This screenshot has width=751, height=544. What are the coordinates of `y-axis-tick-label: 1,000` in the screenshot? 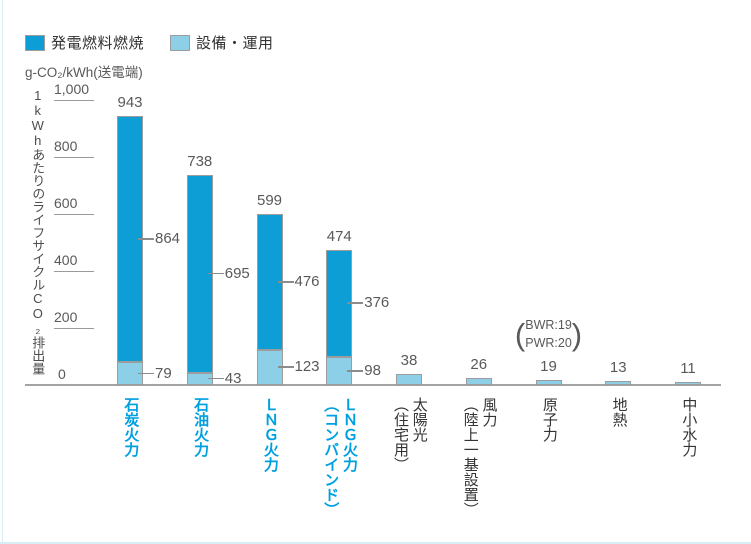 It's located at (72, 89).